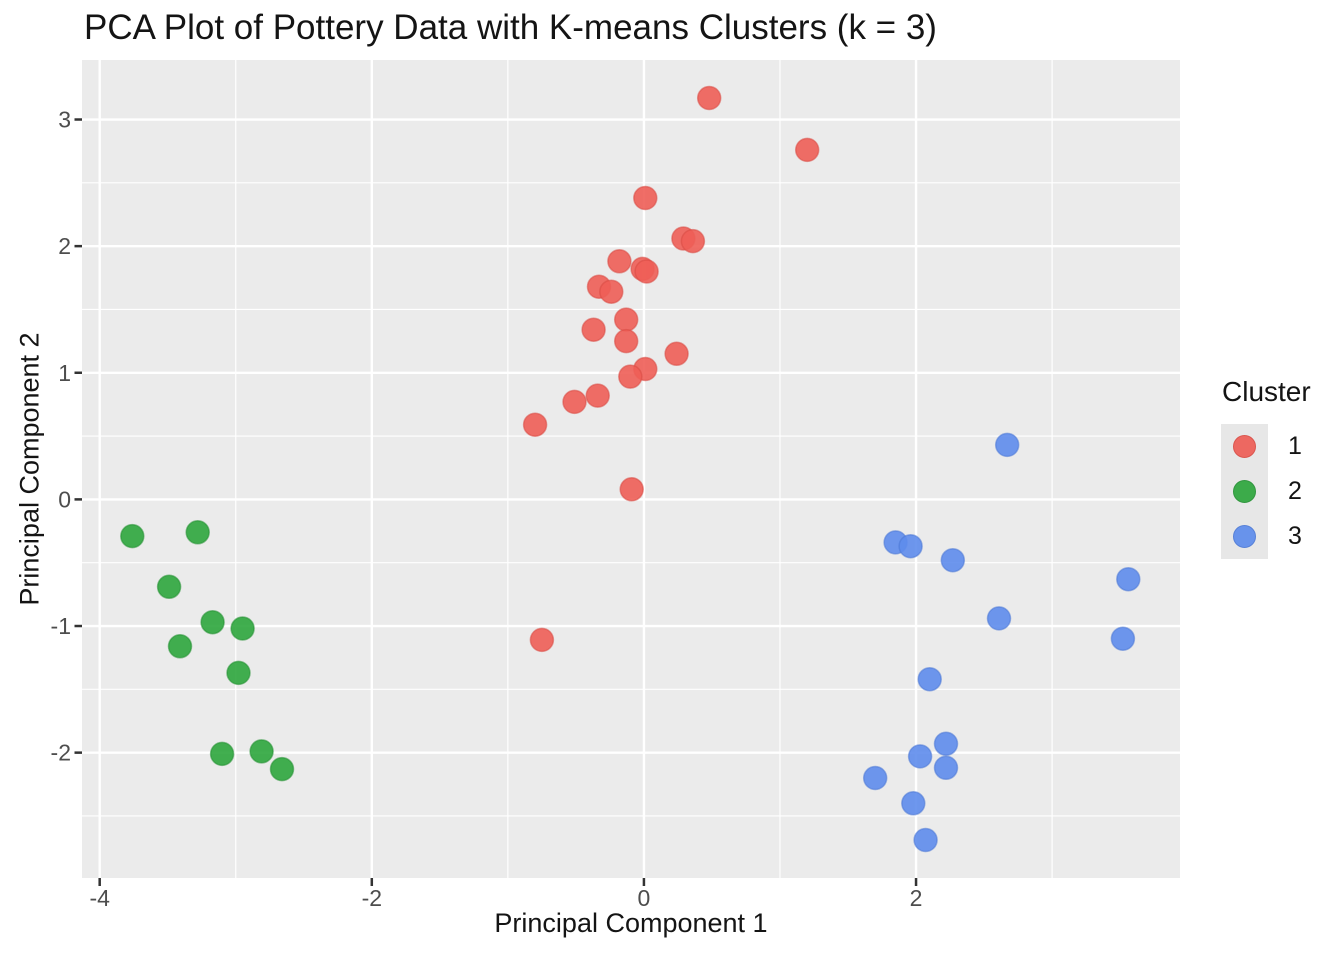  I want to click on x-tick-label: 0, so click(644, 898).